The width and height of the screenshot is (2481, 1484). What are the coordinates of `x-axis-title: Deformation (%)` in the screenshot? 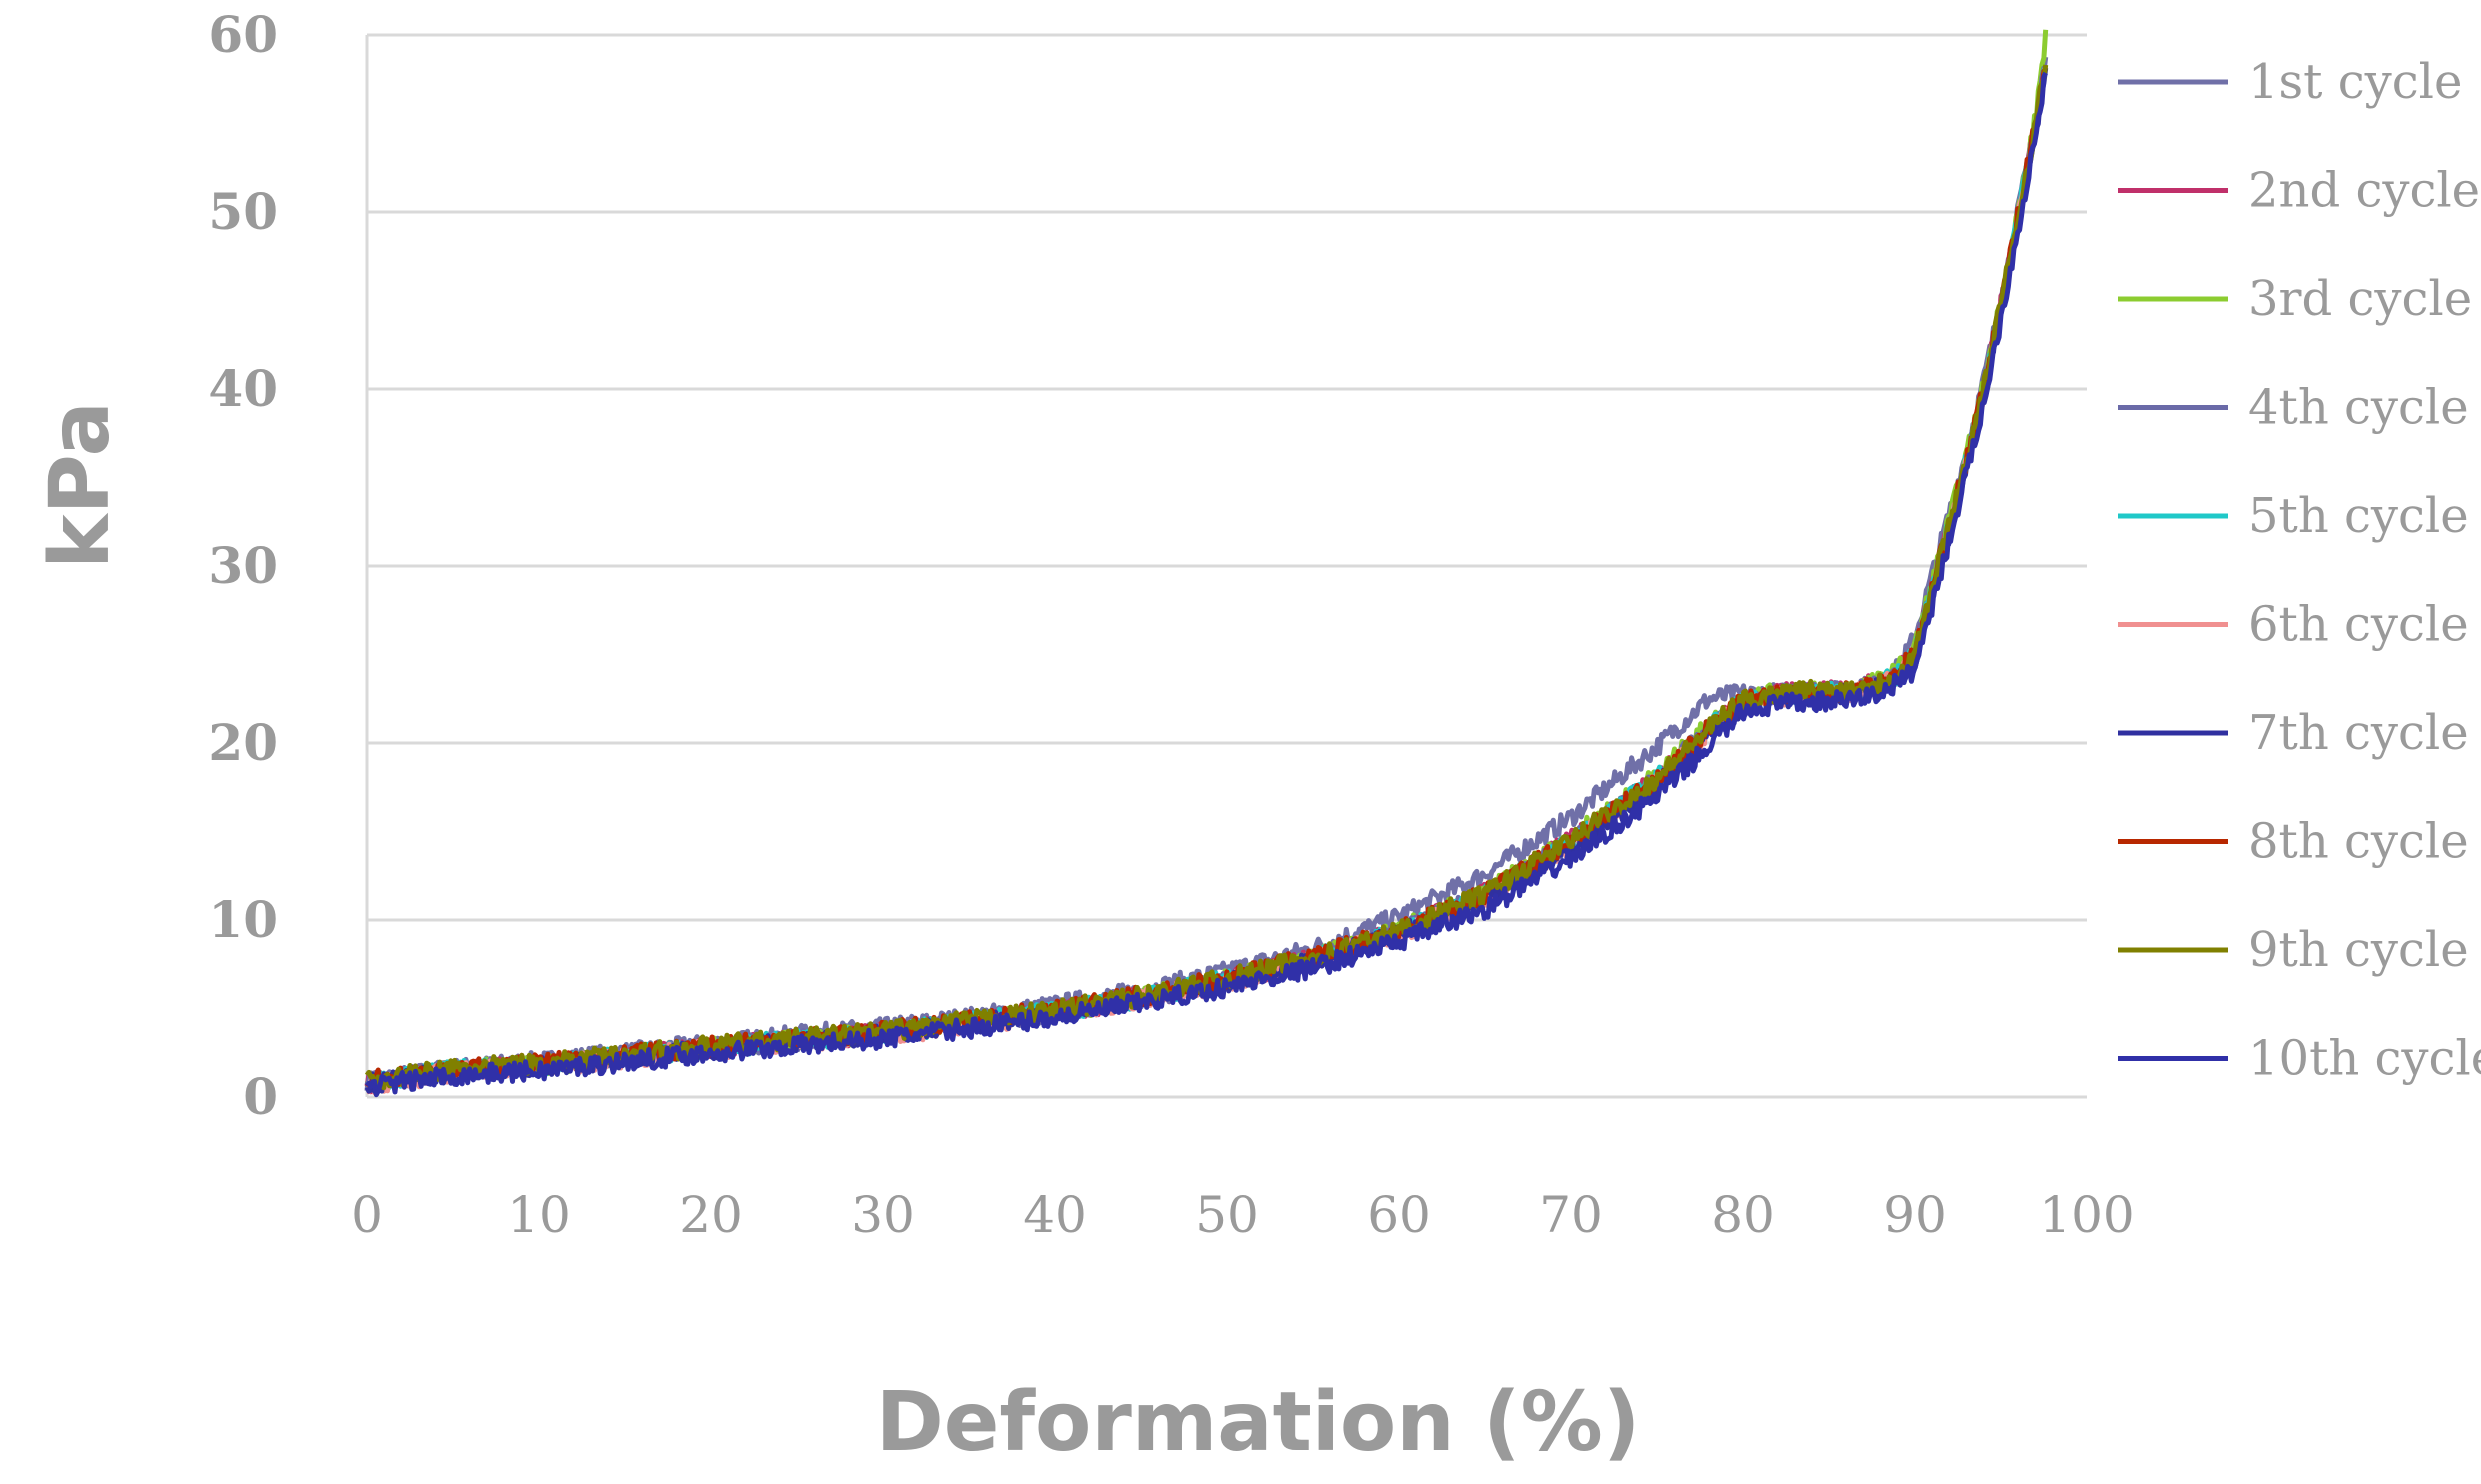 It's located at (1258, 1422).